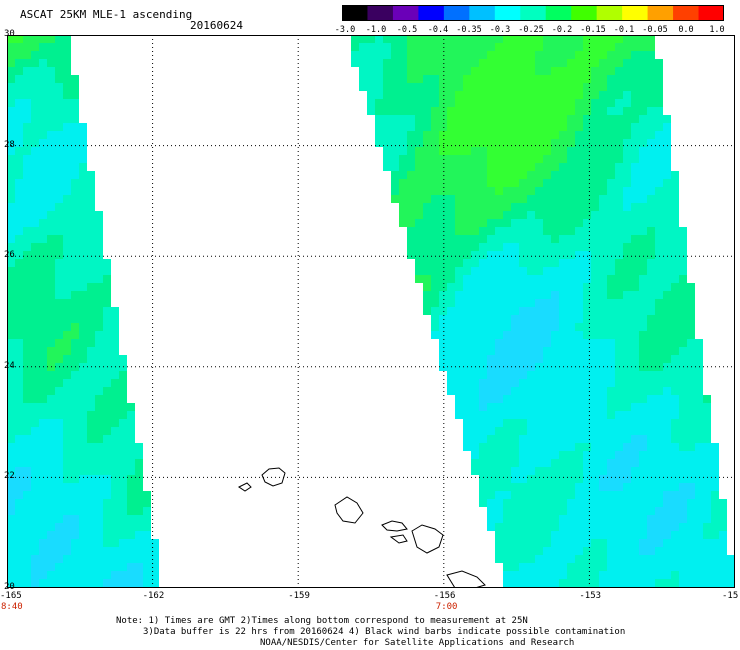 The height and width of the screenshot is (650, 740). I want to click on colorbar-label: -3.0, so click(345, 30).